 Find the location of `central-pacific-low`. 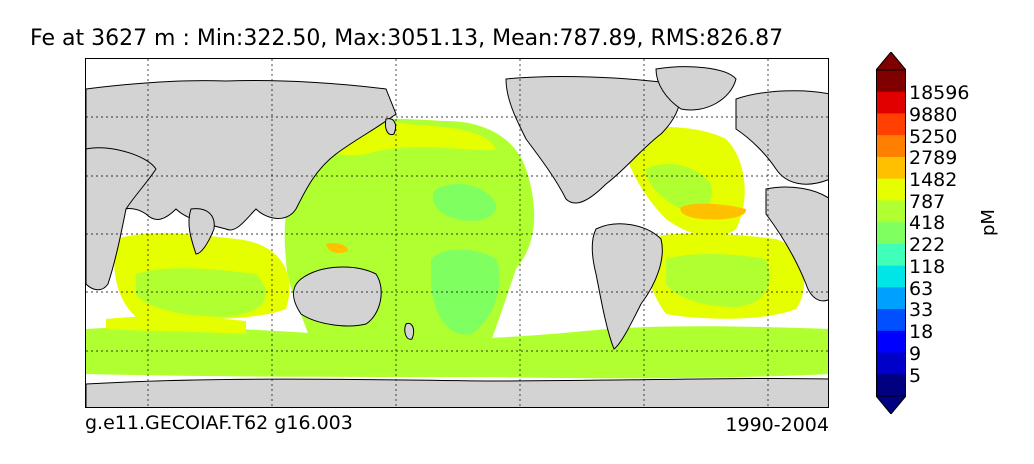

central-pacific-low is located at coordinates (464, 202).